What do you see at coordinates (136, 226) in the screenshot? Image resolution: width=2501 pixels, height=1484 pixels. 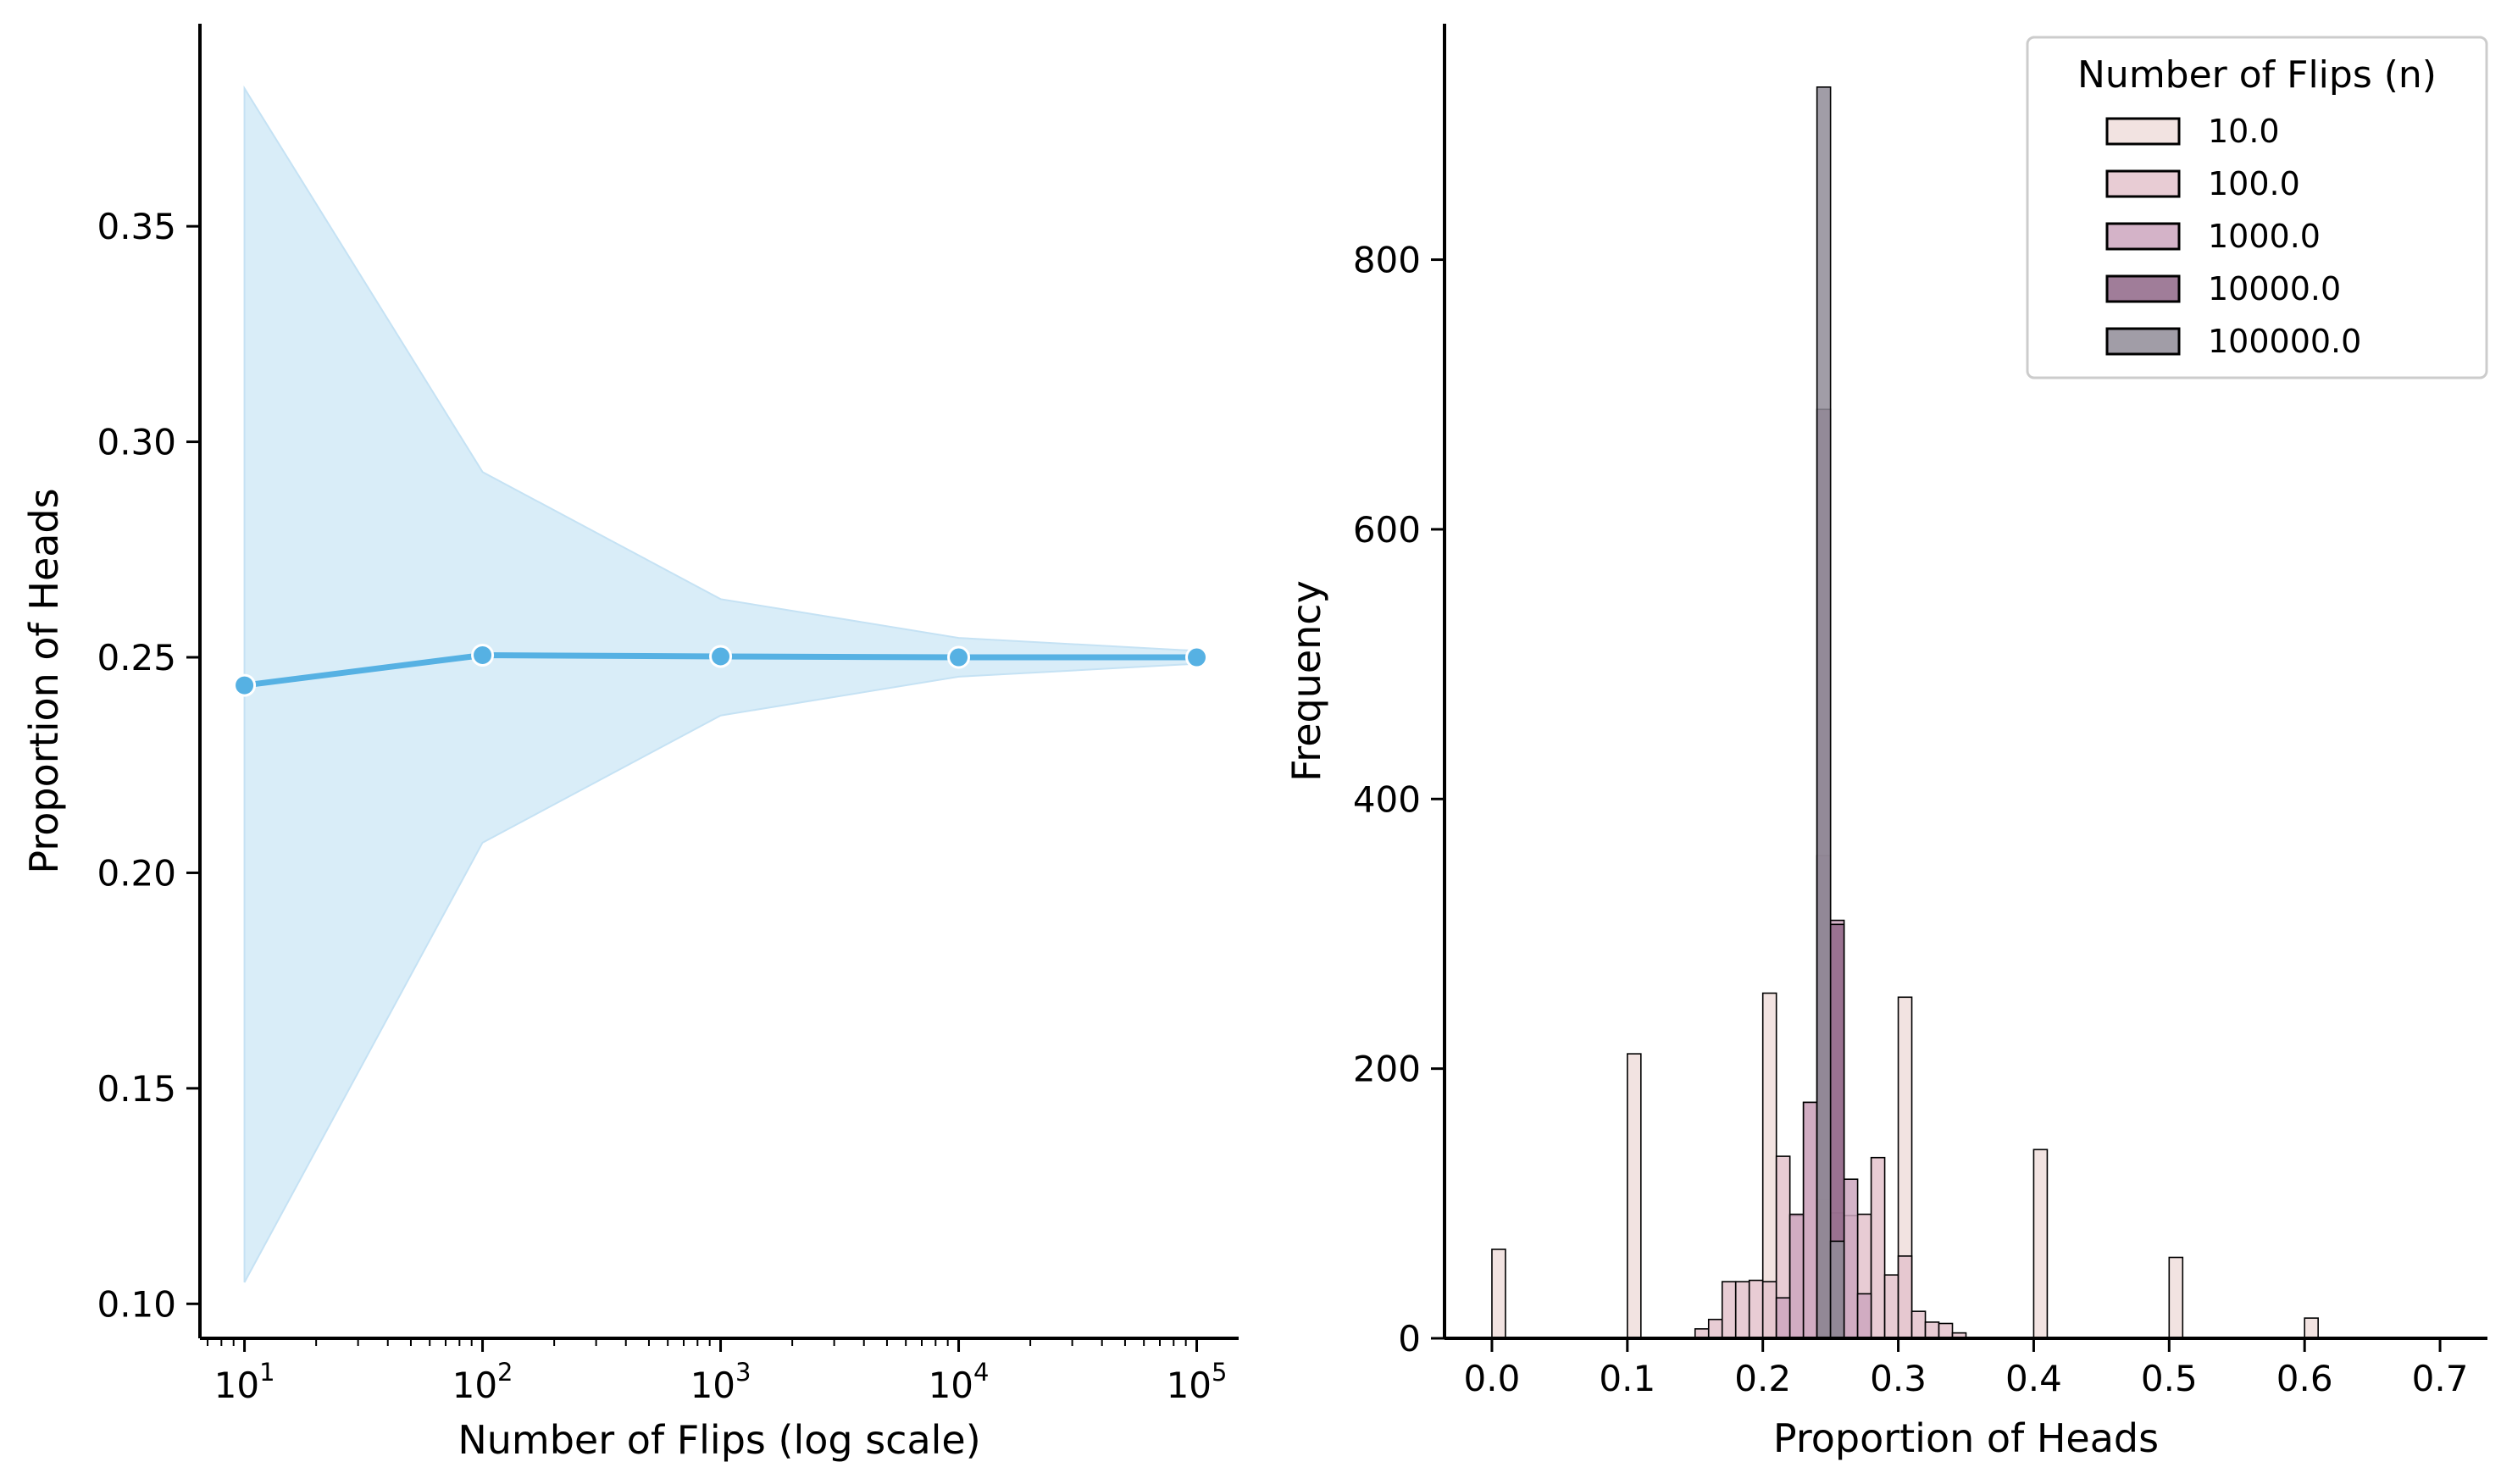 I see `y-tick-label: 0.35` at bounding box center [136, 226].